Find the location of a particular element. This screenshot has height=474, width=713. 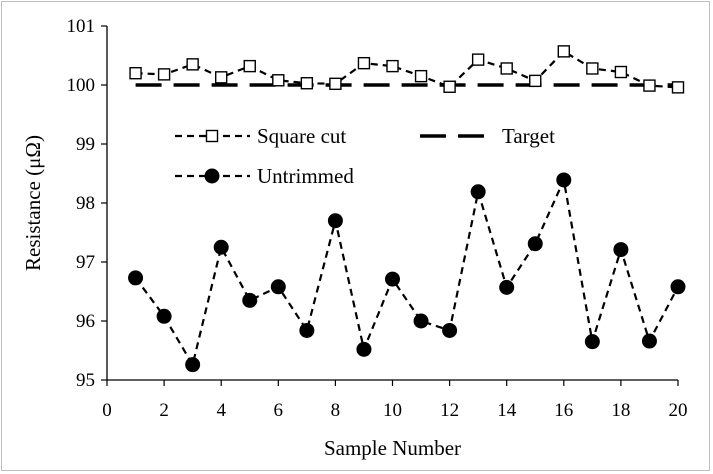

x-tick-label: 8 is located at coordinates (336, 410).